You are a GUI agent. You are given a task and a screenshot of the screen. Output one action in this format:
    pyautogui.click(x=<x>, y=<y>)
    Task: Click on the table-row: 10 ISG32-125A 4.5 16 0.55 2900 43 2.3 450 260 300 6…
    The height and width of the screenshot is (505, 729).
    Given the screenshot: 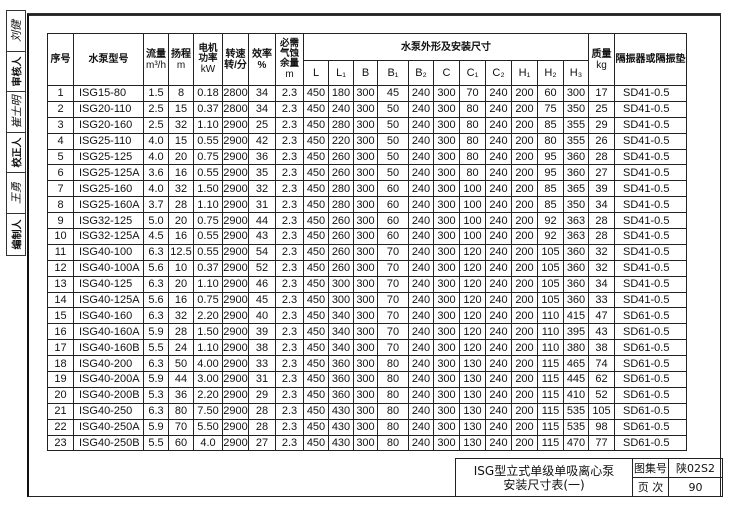 What is the action you would take?
    pyautogui.click(x=367, y=236)
    